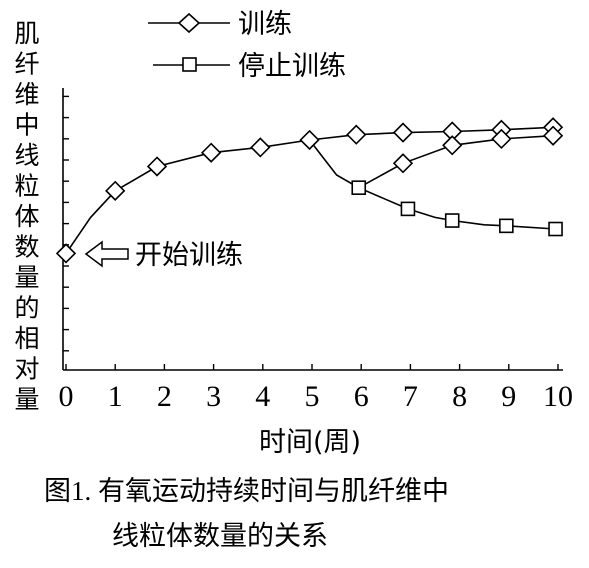  What do you see at coordinates (106, 254) in the screenshot?
I see `left-arrow-icon` at bounding box center [106, 254].